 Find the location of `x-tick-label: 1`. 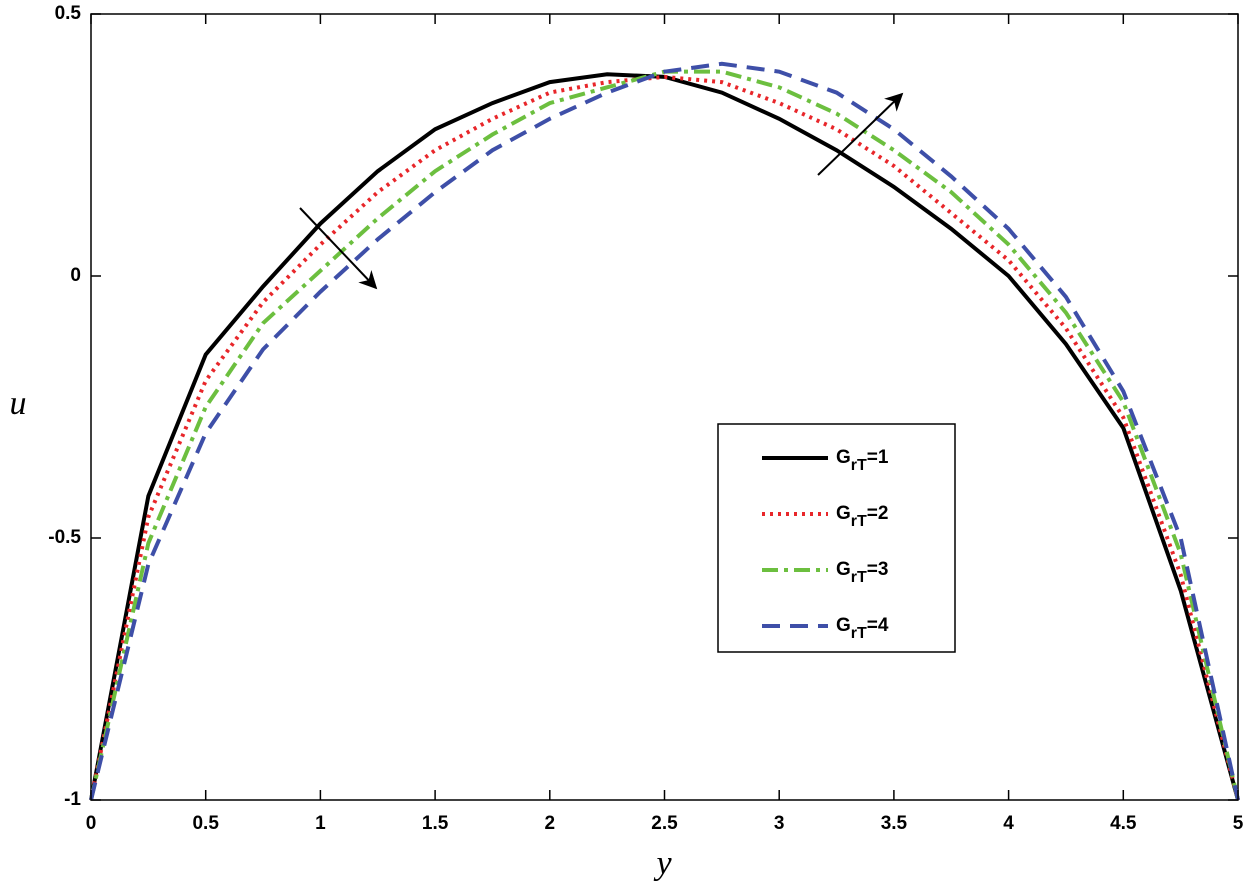

x-tick-label: 1 is located at coordinates (320, 823).